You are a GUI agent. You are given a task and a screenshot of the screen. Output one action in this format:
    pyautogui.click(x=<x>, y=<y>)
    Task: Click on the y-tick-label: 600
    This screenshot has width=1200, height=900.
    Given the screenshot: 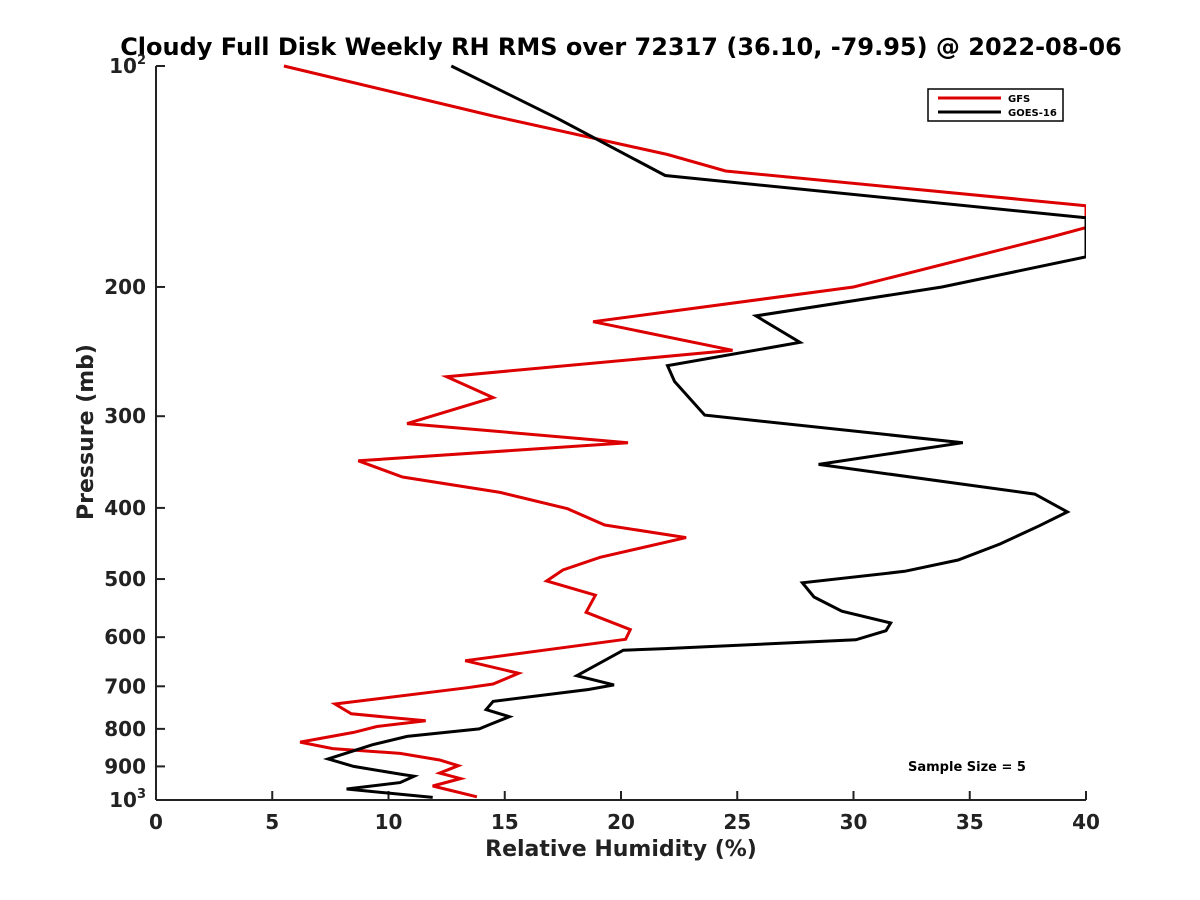 What is the action you would take?
    pyautogui.click(x=125, y=637)
    